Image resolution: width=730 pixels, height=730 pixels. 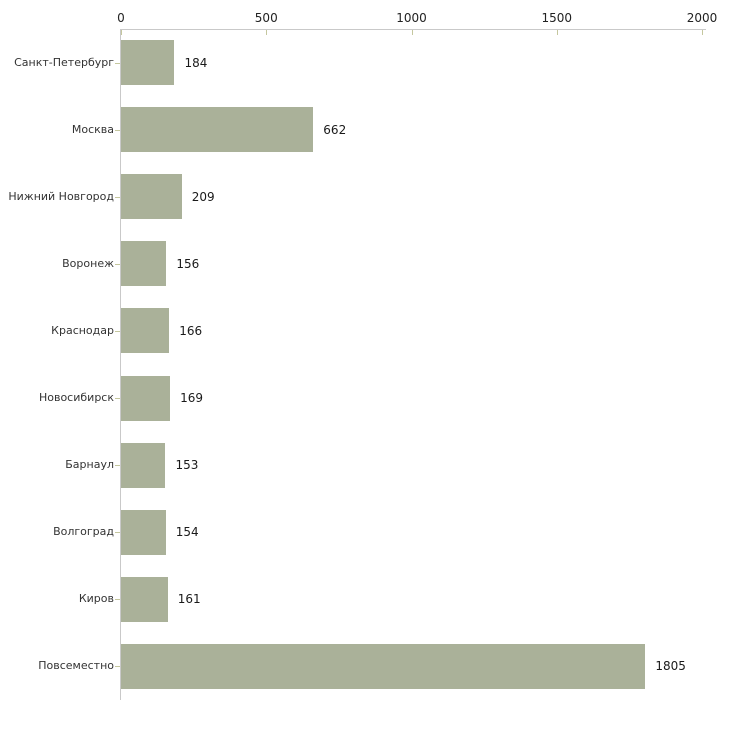 What do you see at coordinates (76, 398) in the screenshot?
I see `category-label: Новосибирск` at bounding box center [76, 398].